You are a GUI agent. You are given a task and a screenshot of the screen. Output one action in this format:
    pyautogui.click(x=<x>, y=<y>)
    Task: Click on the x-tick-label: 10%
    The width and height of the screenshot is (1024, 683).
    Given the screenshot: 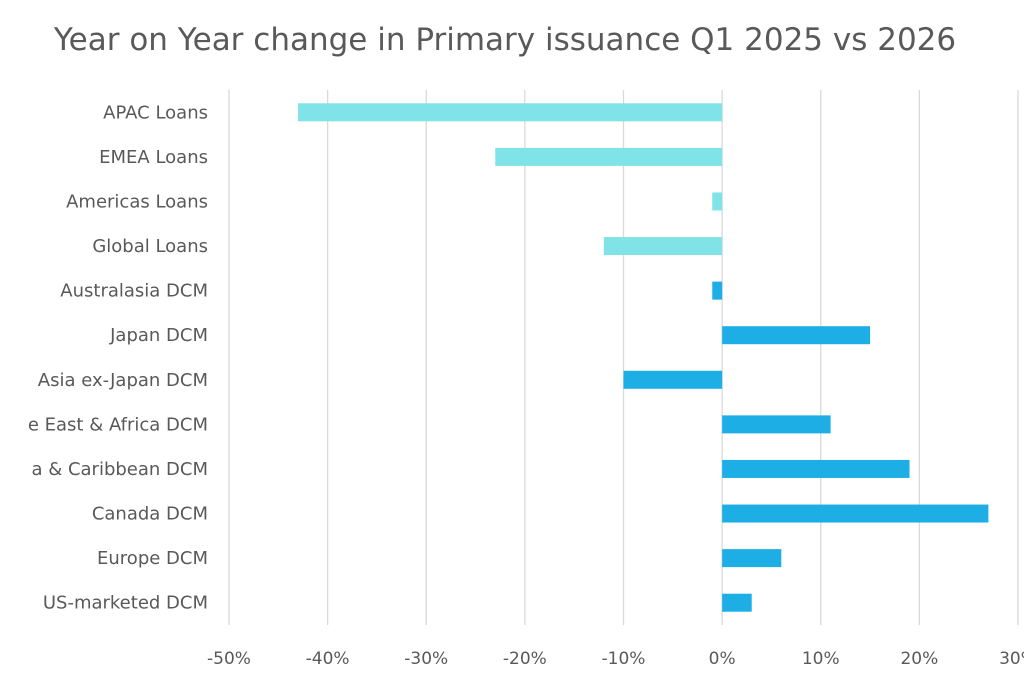 What is the action you would take?
    pyautogui.click(x=821, y=659)
    